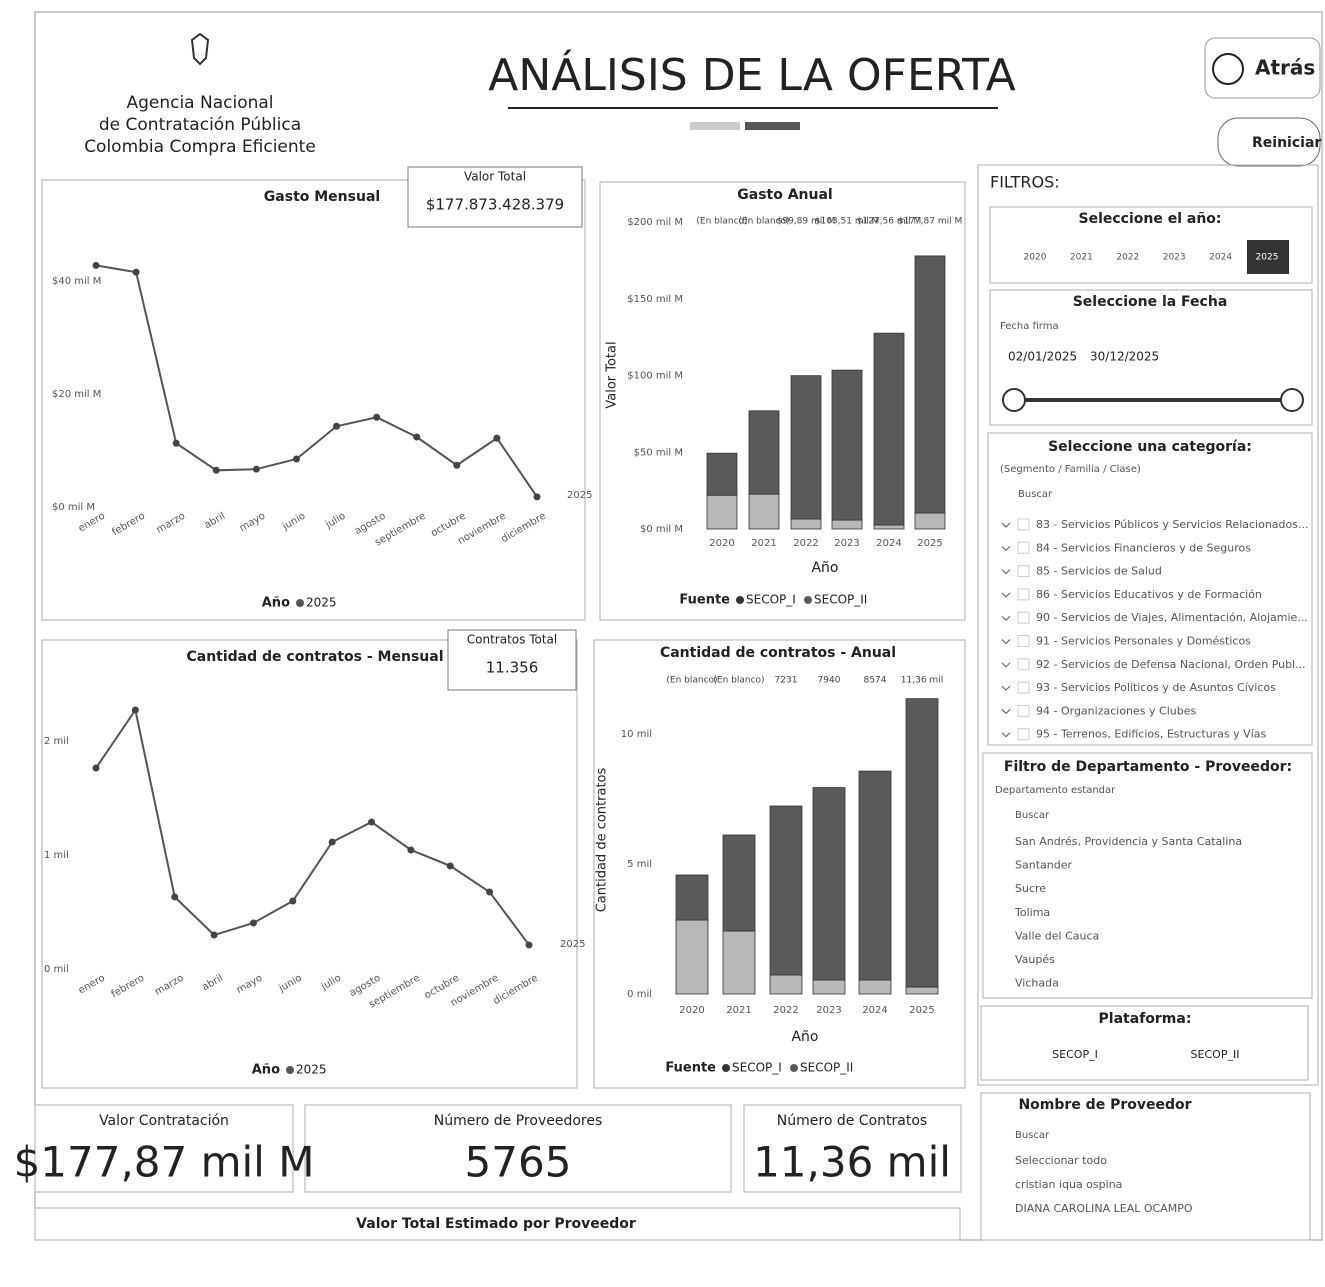 This screenshot has width=1325, height=1287. Describe the element at coordinates (1124, 357) in the screenshot. I see `date-end: 30/12/2025` at that location.